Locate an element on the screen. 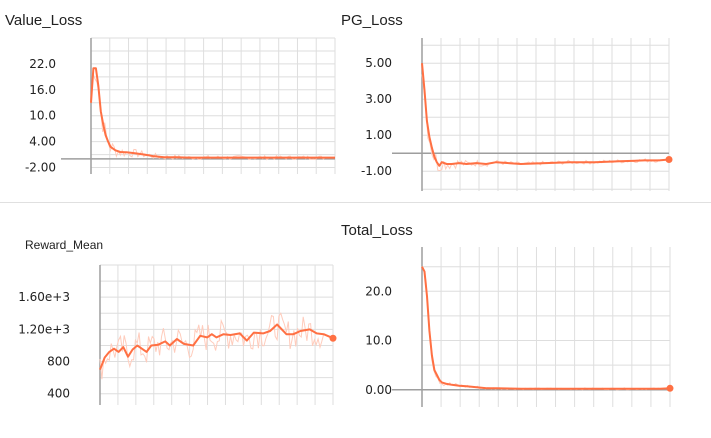  y-tick-label: 4.00 is located at coordinates (42, 142).